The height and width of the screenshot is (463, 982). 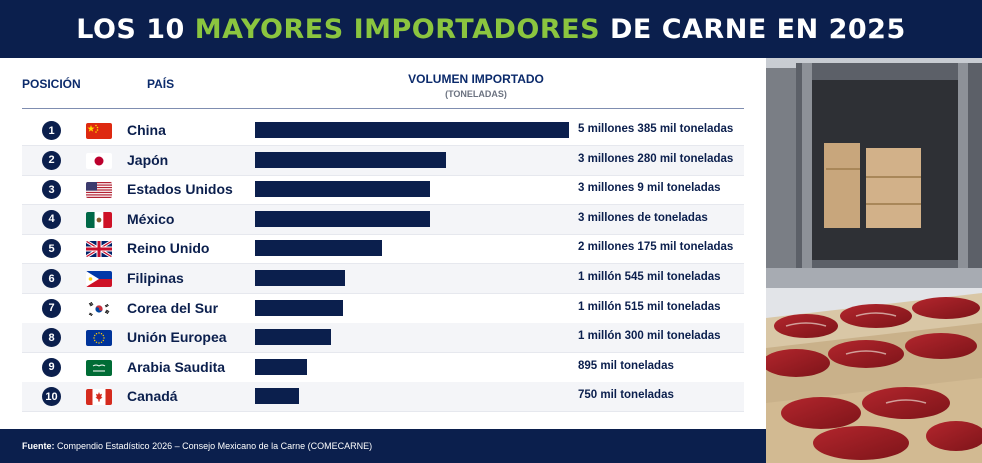 I want to click on volume-label: 5 millones 385 mil toneladas, so click(x=656, y=129).